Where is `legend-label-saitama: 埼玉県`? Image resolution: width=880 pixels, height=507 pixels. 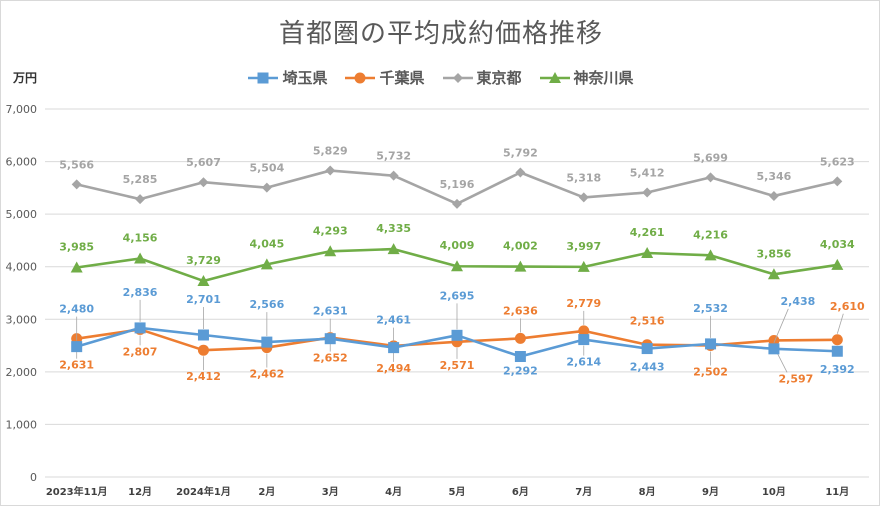
legend-label-saitama: 埼玉県 is located at coordinates (305, 78).